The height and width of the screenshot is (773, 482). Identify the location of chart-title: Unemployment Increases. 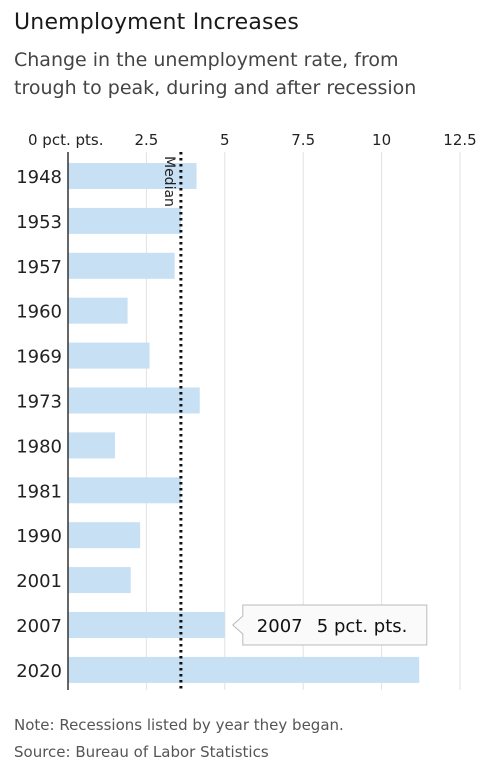
(157, 22).